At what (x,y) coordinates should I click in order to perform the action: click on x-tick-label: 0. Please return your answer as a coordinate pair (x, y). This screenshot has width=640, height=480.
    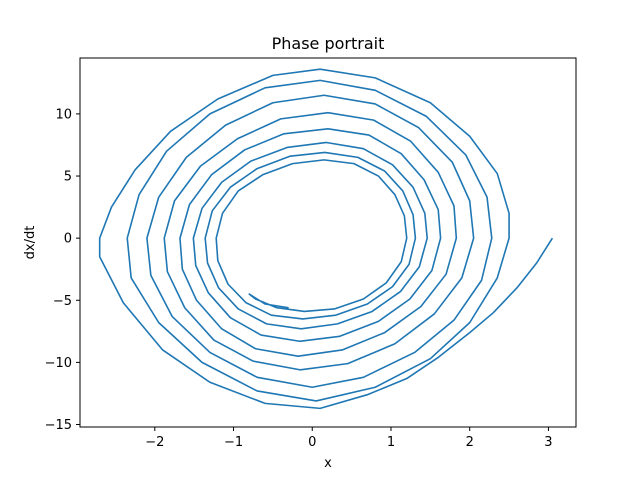
    Looking at the image, I should click on (312, 442).